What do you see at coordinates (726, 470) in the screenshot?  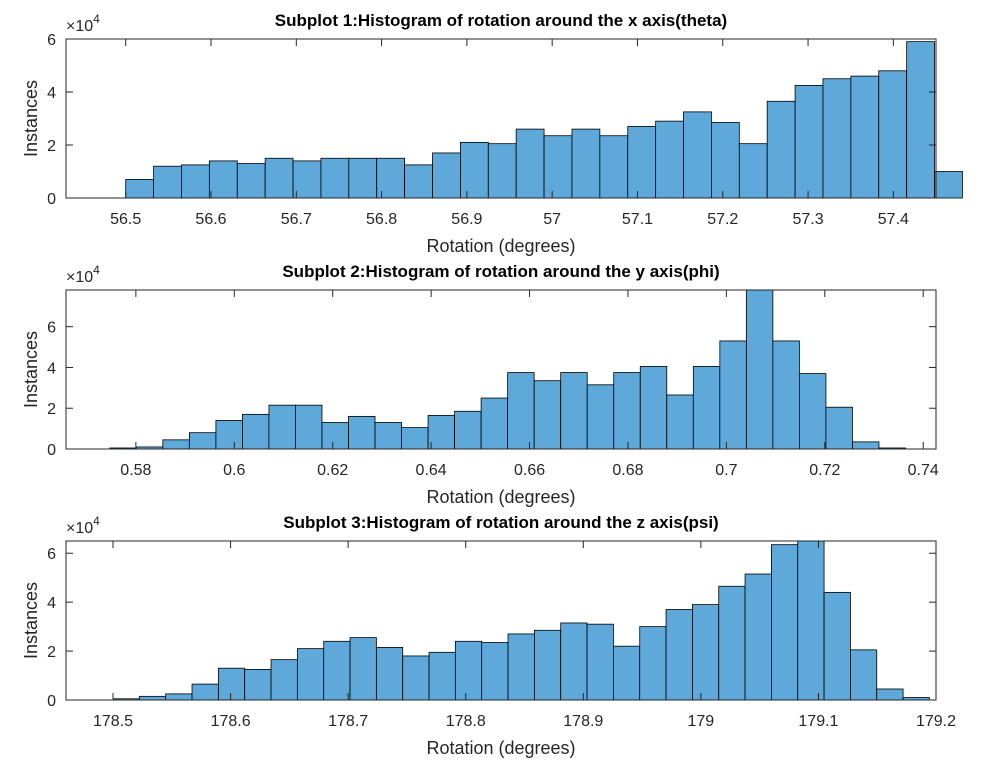 I see `x-tick-label: 0.7` at bounding box center [726, 470].